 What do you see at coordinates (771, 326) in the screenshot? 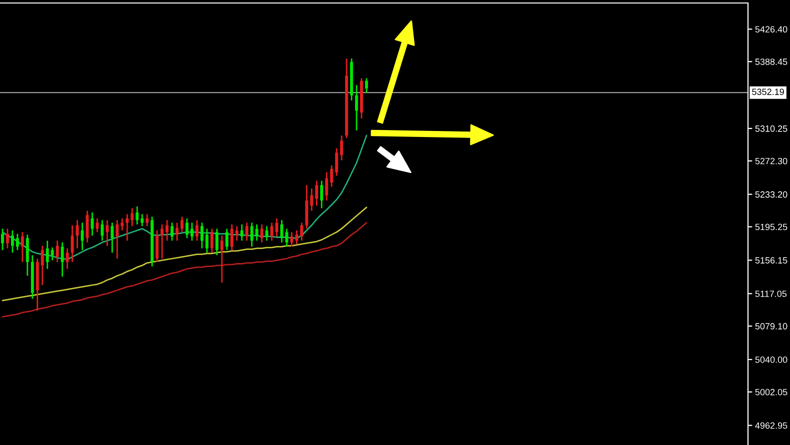
I see `y-tick-label: 5079.10` at bounding box center [771, 326].